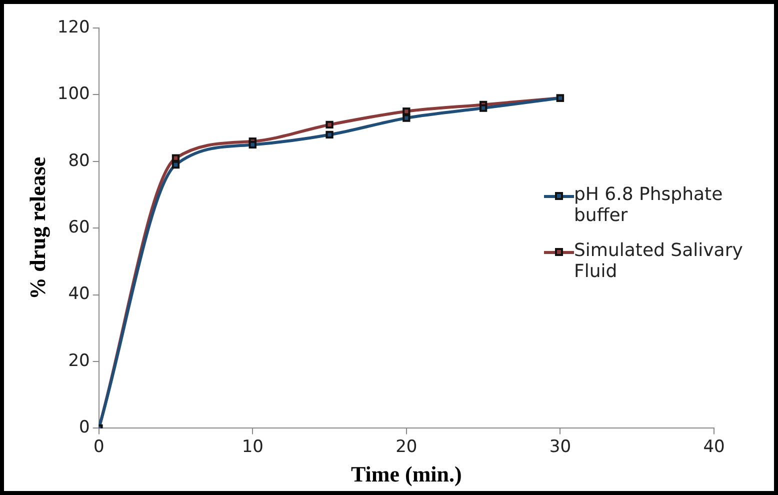 The height and width of the screenshot is (495, 778). Describe the element at coordinates (73, 94) in the screenshot. I see `y-tick-label: 100` at that location.